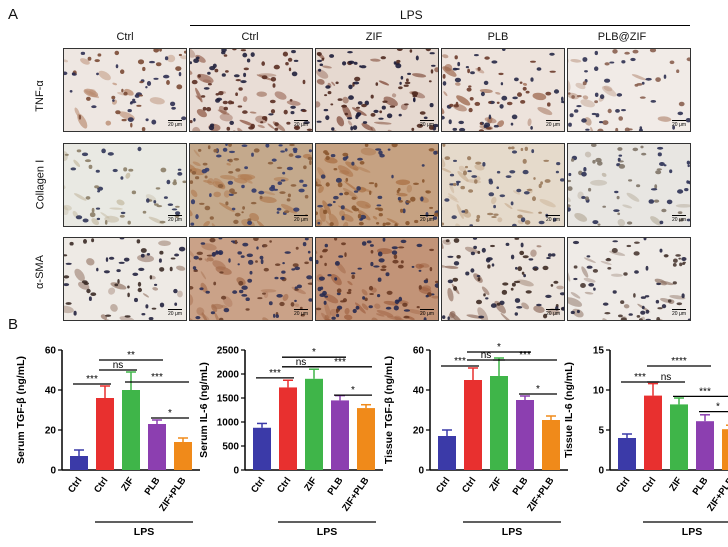 The width and height of the screenshot is (728, 547). I want to click on x-tick-label: Ctrl, so click(443, 485).